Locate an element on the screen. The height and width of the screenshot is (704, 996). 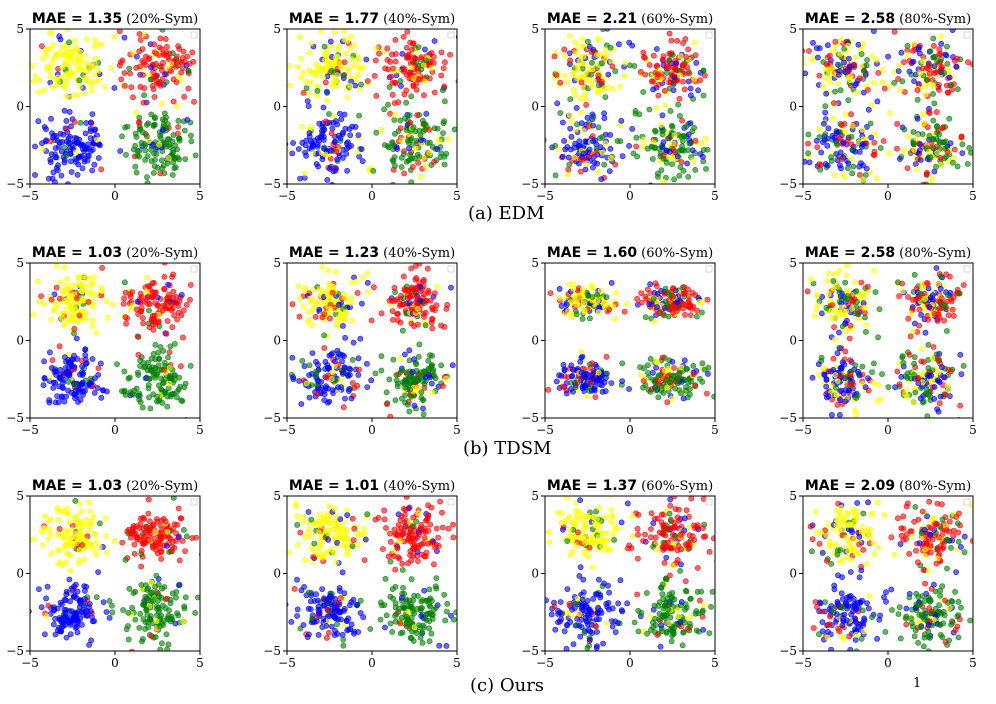
mae-label: MAE = 1.23 is located at coordinates (334, 253).